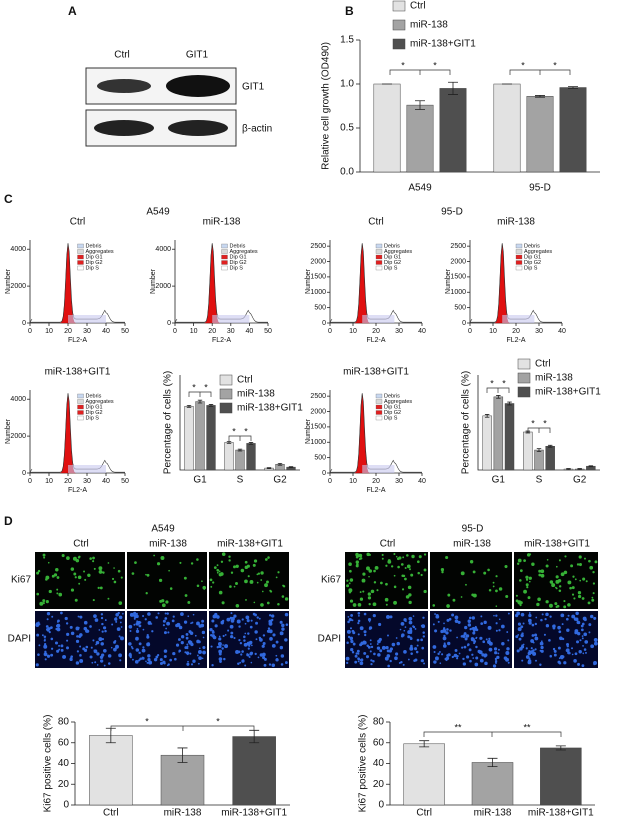 This screenshot has height=819, width=626. Describe the element at coordinates (330, 331) in the screenshot. I see `x-tick-label: 0` at that location.